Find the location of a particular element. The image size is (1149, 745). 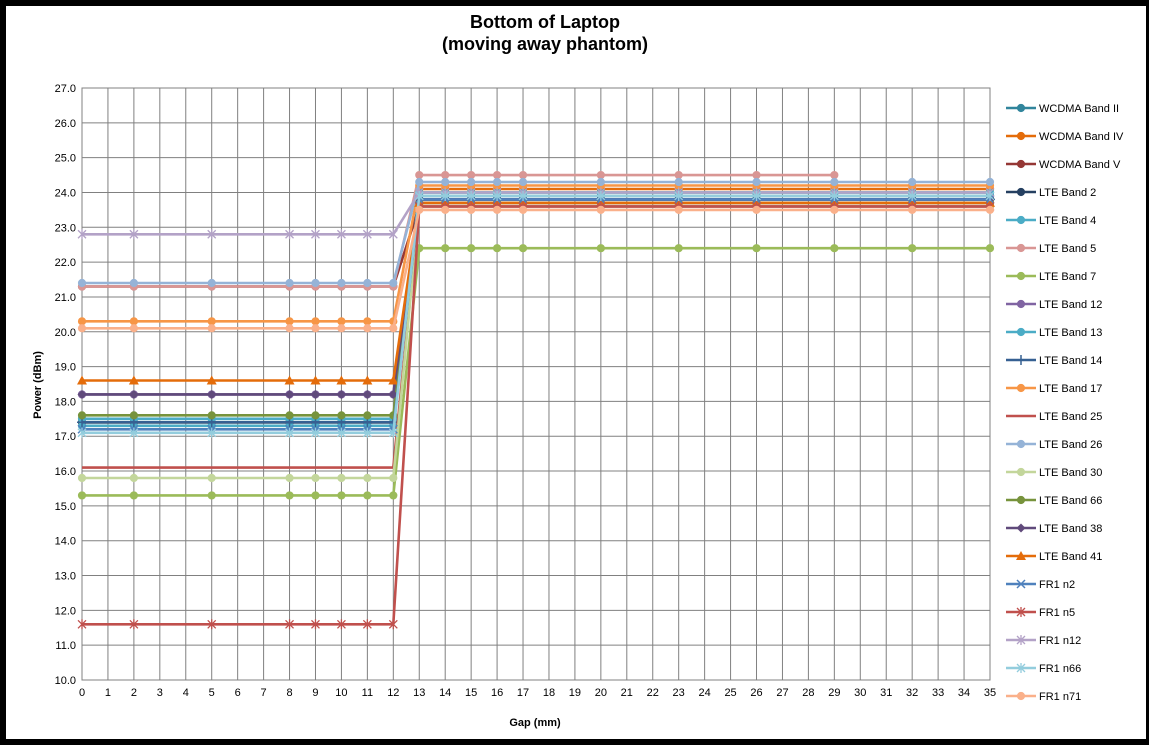

y-tick-label: 25.0 is located at coordinates (65, 159).